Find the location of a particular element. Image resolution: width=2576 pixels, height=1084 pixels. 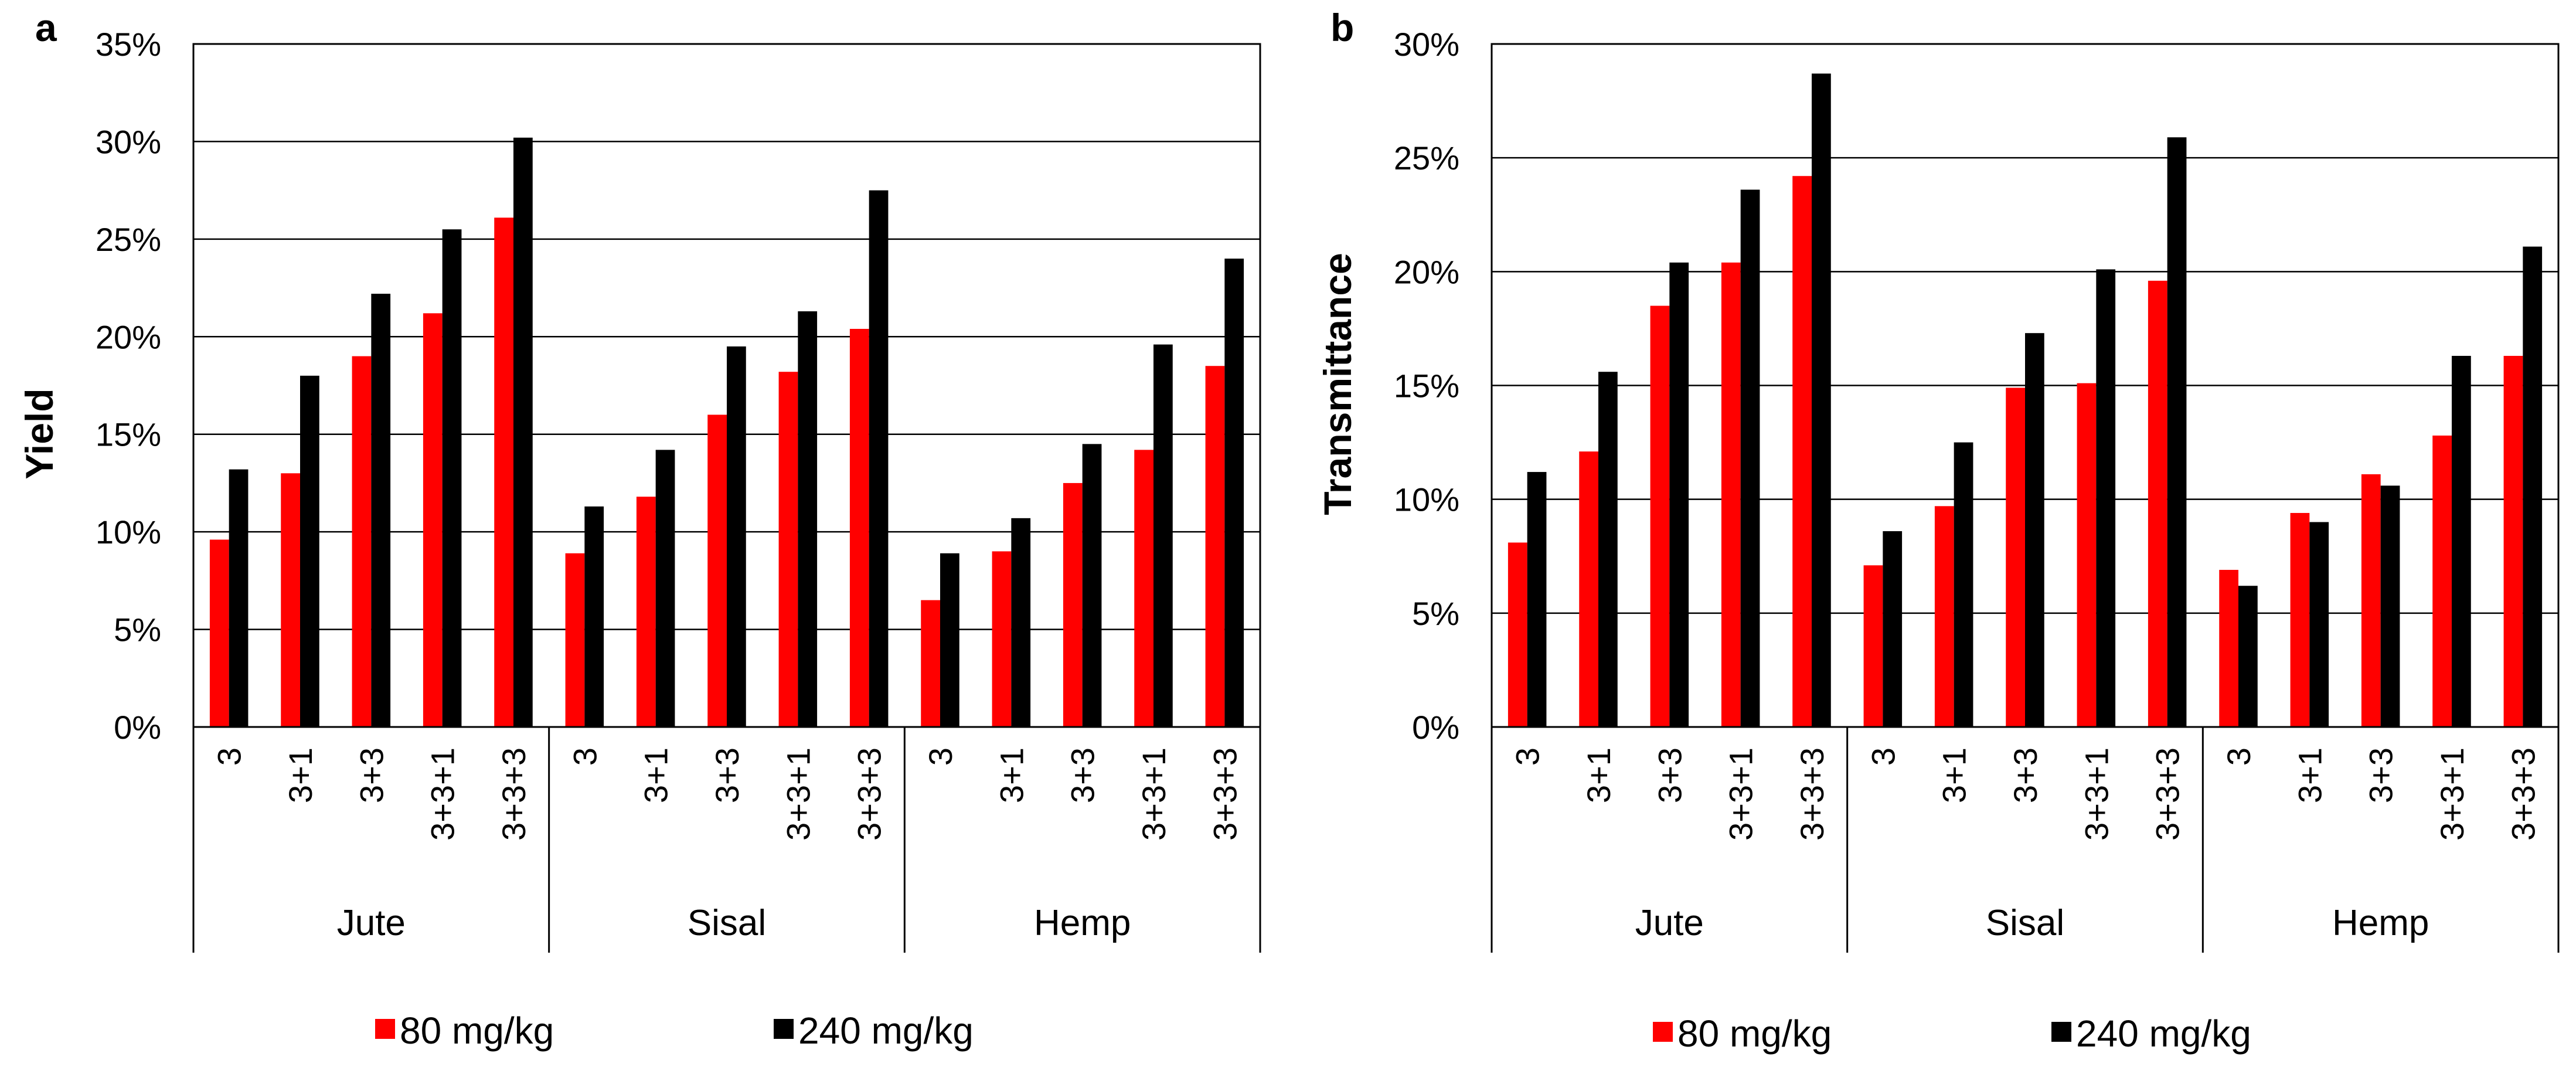

y-tick-label: 25% is located at coordinates (128, 239).